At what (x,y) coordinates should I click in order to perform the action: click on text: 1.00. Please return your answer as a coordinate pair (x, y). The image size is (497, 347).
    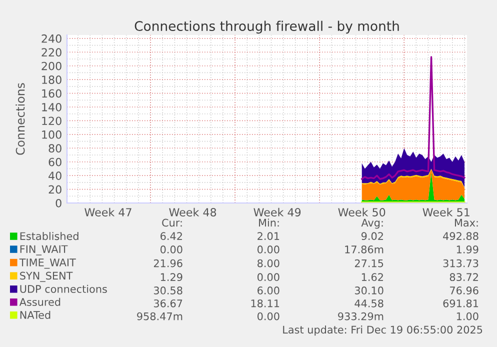
    Looking at the image, I should click on (467, 316).